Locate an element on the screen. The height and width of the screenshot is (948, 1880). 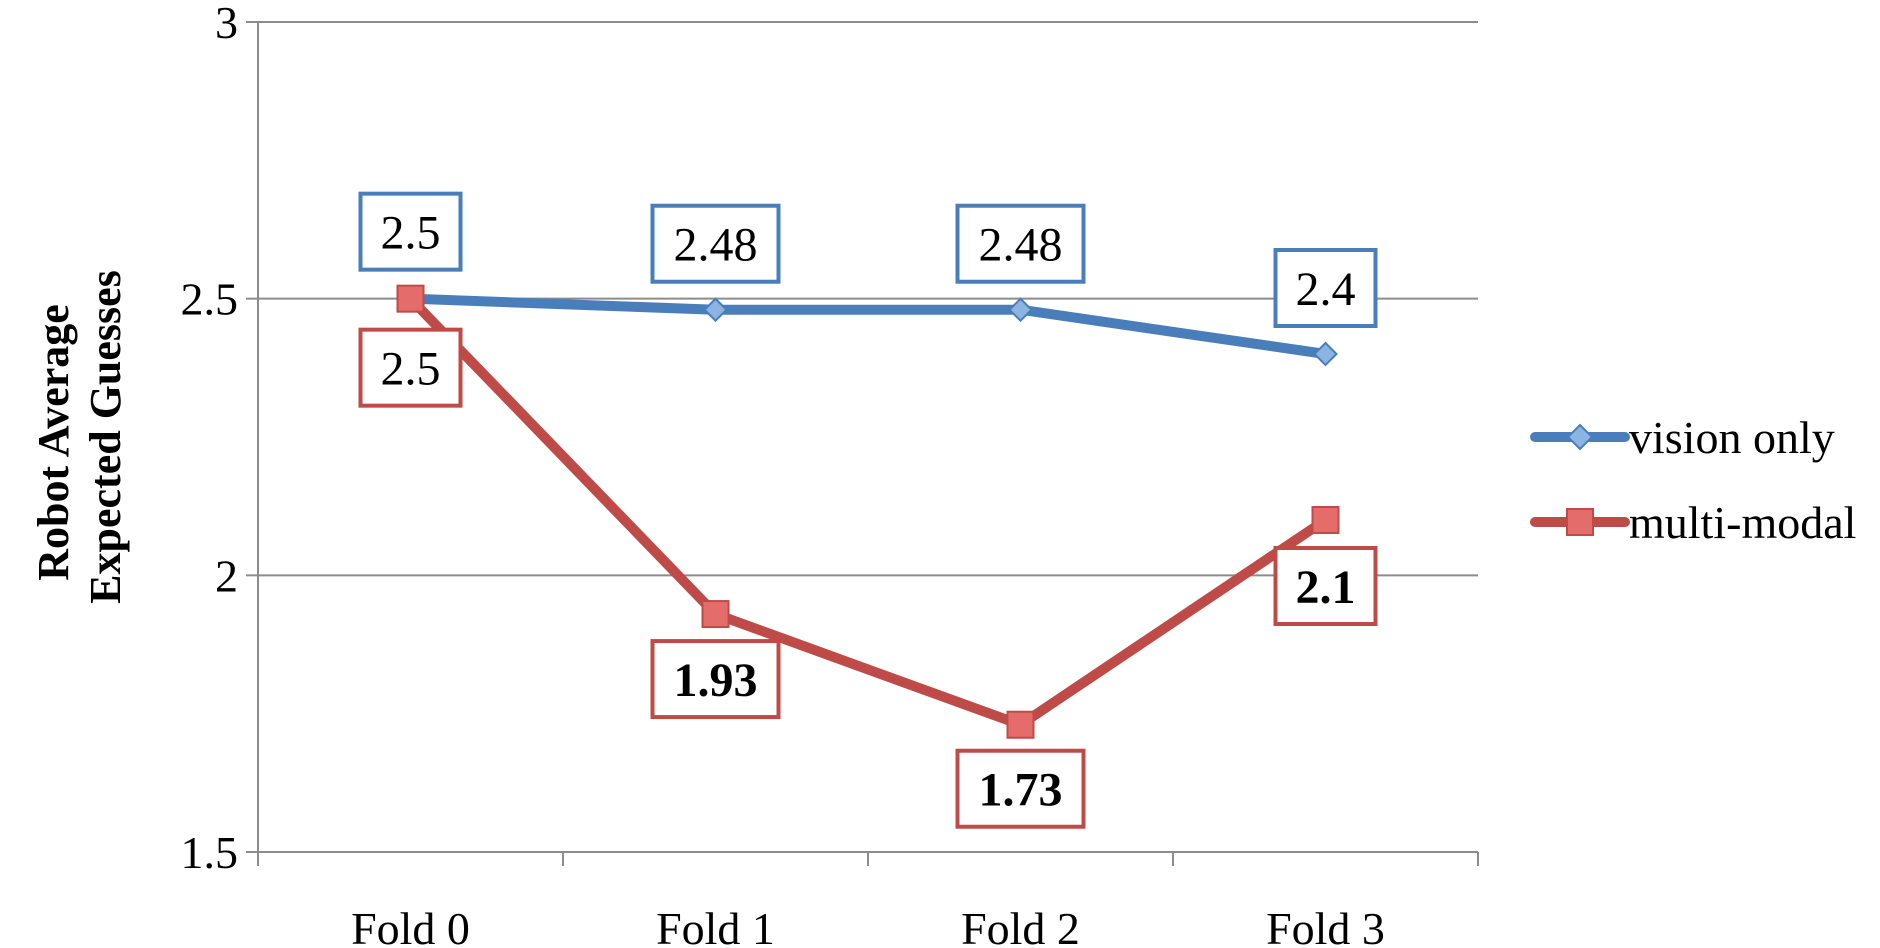
y-axis-label-line-1: Robot Average is located at coordinates (53, 442).